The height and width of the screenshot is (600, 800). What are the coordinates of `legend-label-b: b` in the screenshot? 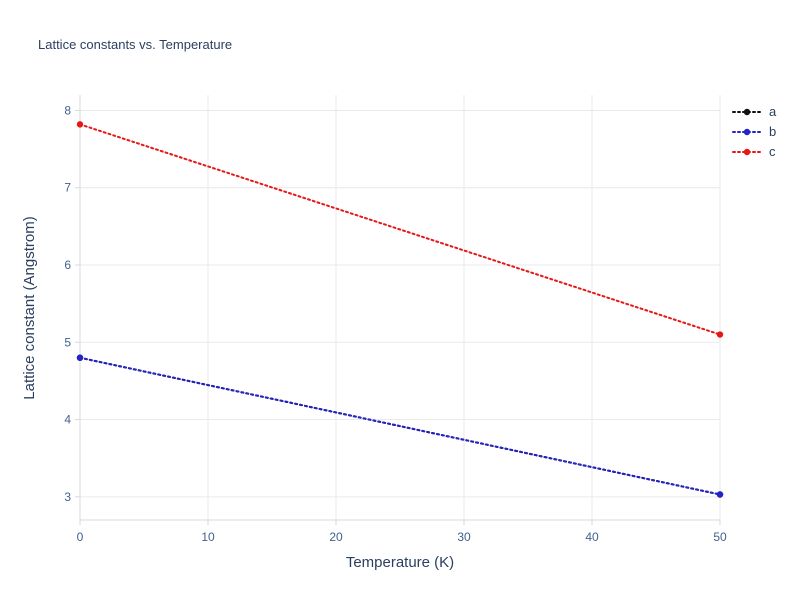 It's located at (772, 131).